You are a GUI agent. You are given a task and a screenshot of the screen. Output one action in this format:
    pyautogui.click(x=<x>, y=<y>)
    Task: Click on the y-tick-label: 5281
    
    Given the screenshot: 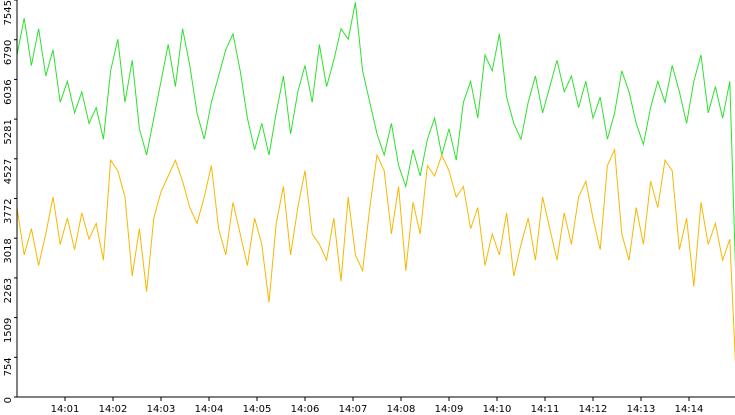 What is the action you would take?
    pyautogui.click(x=8, y=131)
    